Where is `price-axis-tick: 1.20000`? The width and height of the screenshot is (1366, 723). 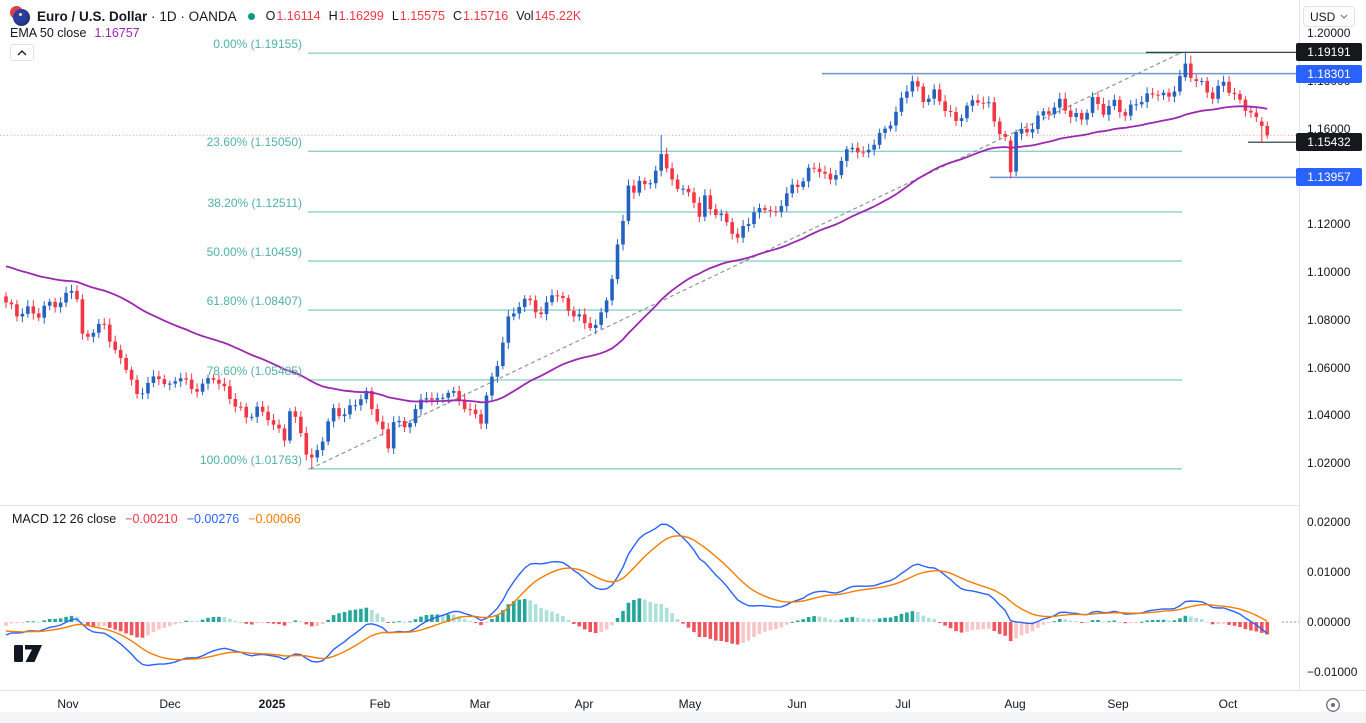
price-axis-tick: 1.20000 is located at coordinates (1329, 33).